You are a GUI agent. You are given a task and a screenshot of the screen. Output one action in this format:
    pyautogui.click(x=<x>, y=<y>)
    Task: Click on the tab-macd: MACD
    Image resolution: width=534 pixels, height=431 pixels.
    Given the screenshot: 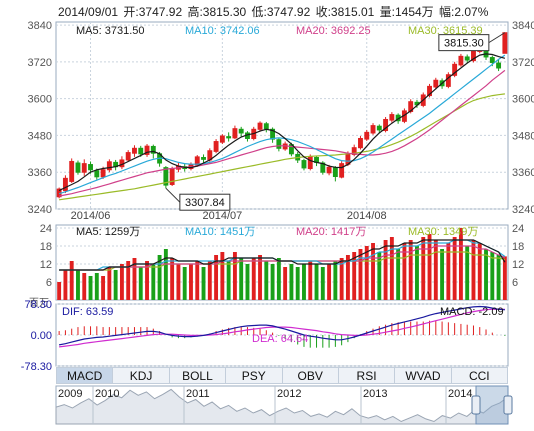 What is the action you would take?
    pyautogui.click(x=85, y=375)
    